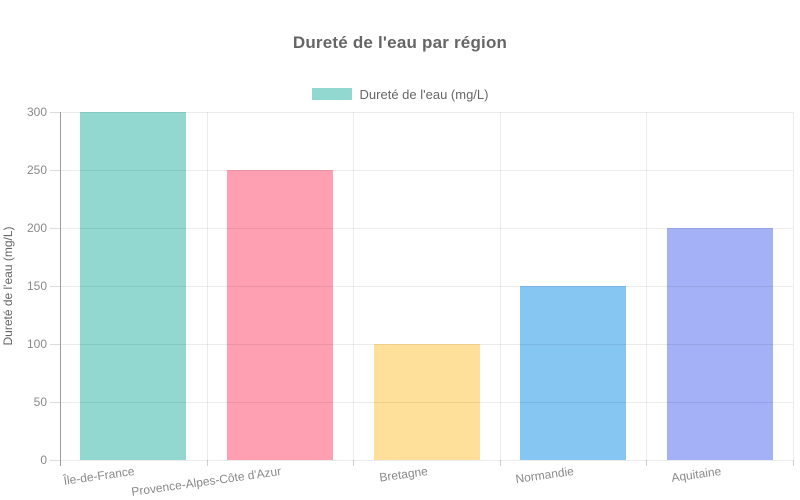 The image size is (800, 500). I want to click on x-tick-label-ile-de-france: Île-de-France, so click(99, 476).